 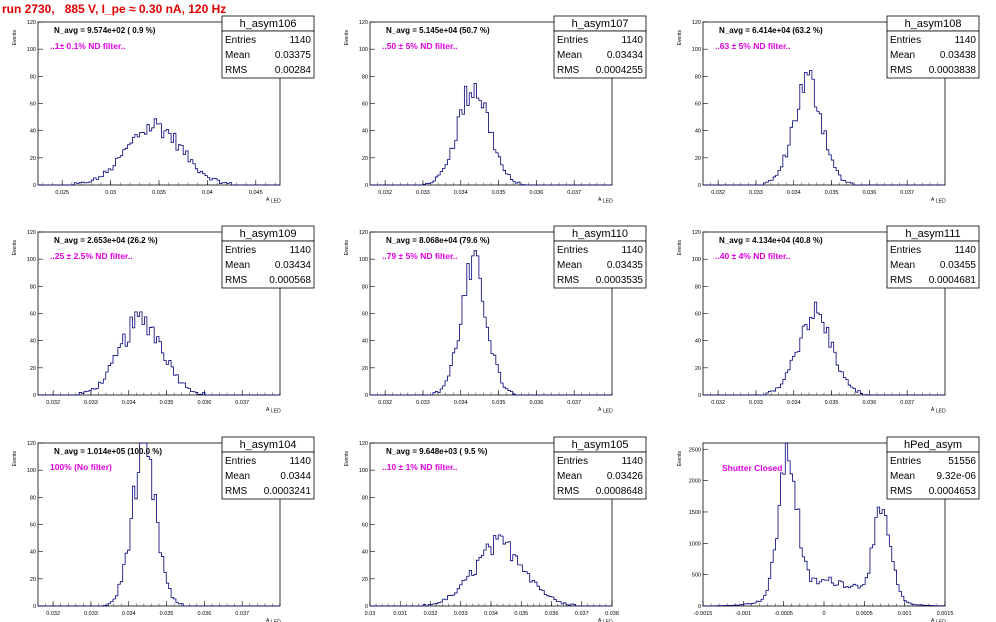 I want to click on stats-value: 0.0003241, so click(x=288, y=491).